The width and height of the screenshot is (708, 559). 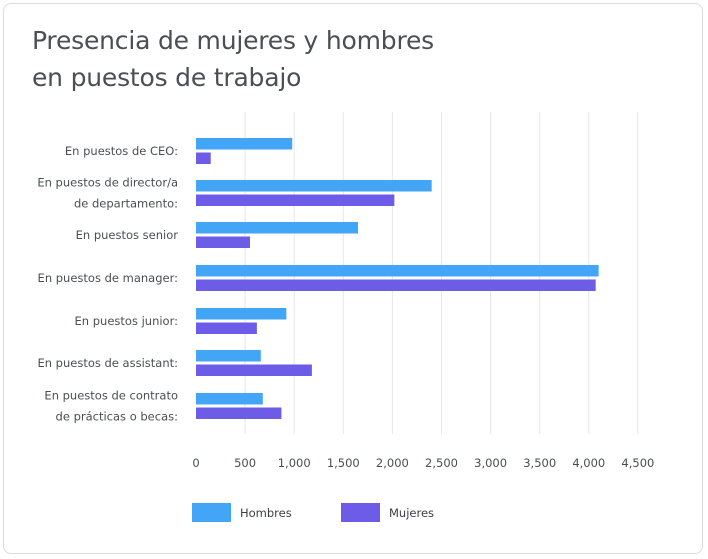 I want to click on x-tick-label: 4,000, so click(x=588, y=463).